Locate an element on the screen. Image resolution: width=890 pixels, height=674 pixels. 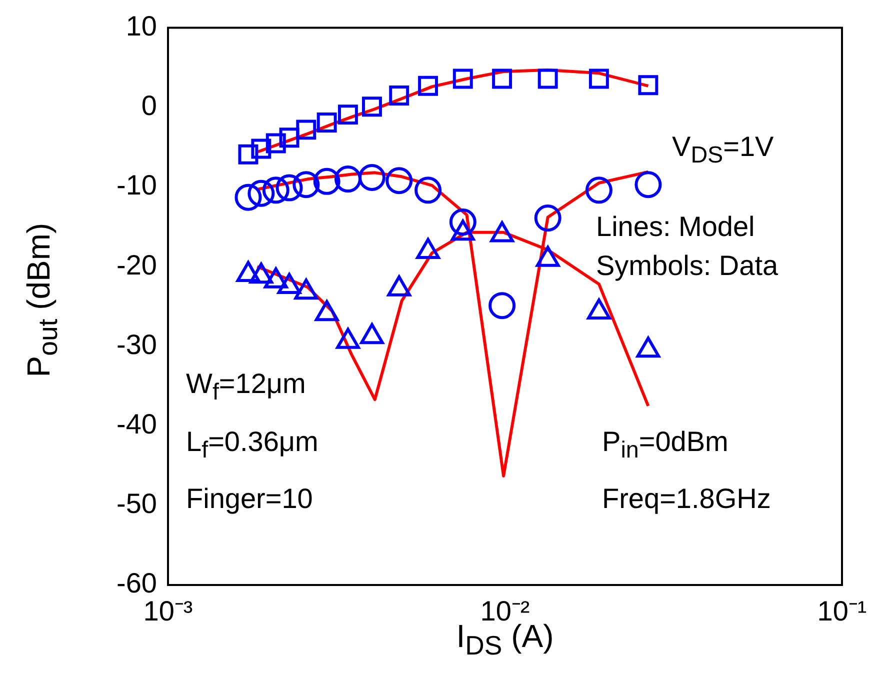
y-tick-label: 0 is located at coordinates (149, 106).